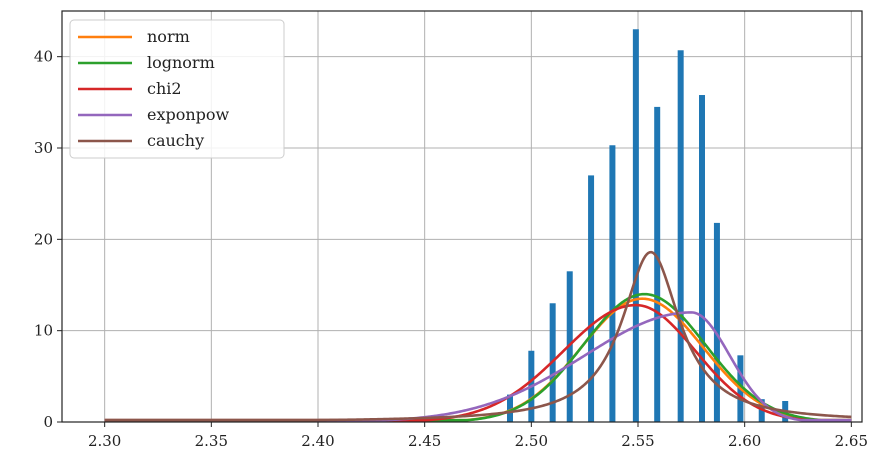 The image size is (872, 452). I want to click on x-tick-label: 2.30, so click(104, 441).